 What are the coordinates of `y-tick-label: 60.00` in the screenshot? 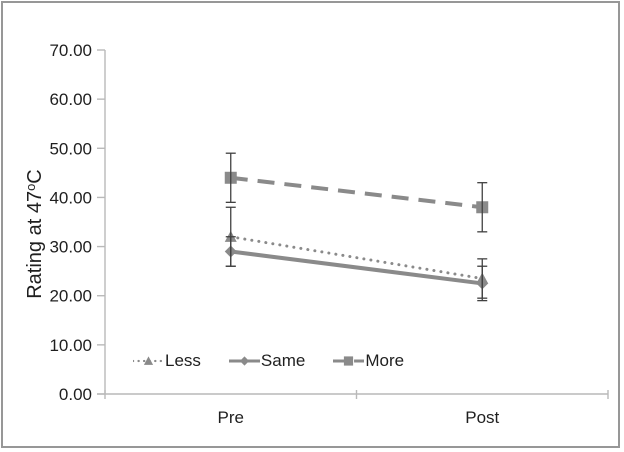 It's located at (70, 99).